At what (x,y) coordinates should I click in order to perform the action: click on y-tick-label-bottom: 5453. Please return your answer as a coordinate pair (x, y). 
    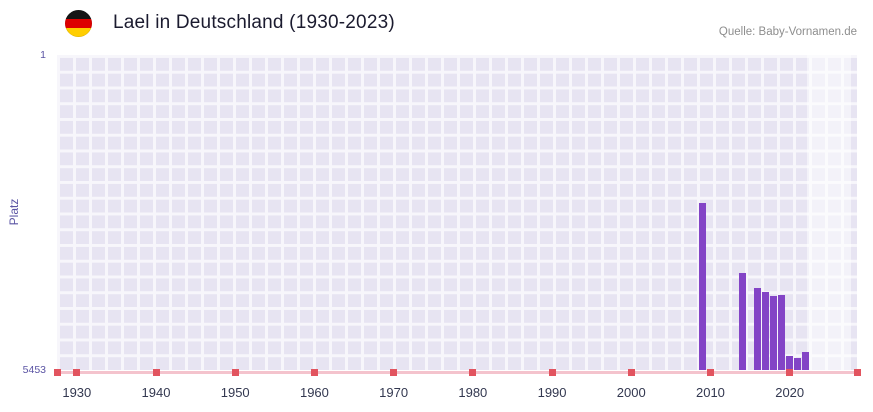
    Looking at the image, I should click on (34, 370).